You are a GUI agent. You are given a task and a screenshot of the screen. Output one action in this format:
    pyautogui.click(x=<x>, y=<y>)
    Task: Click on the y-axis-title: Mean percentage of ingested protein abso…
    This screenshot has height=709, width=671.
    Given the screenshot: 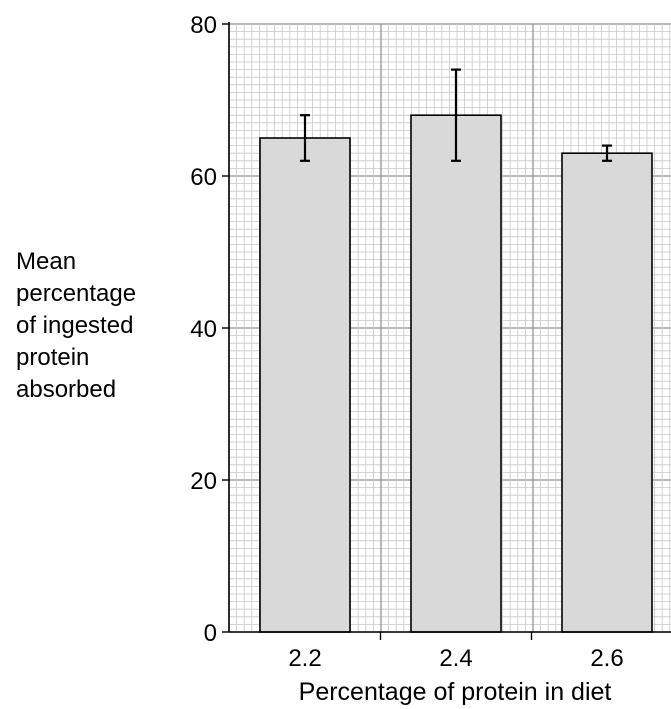 What is the action you would take?
    pyautogui.click(x=76, y=326)
    